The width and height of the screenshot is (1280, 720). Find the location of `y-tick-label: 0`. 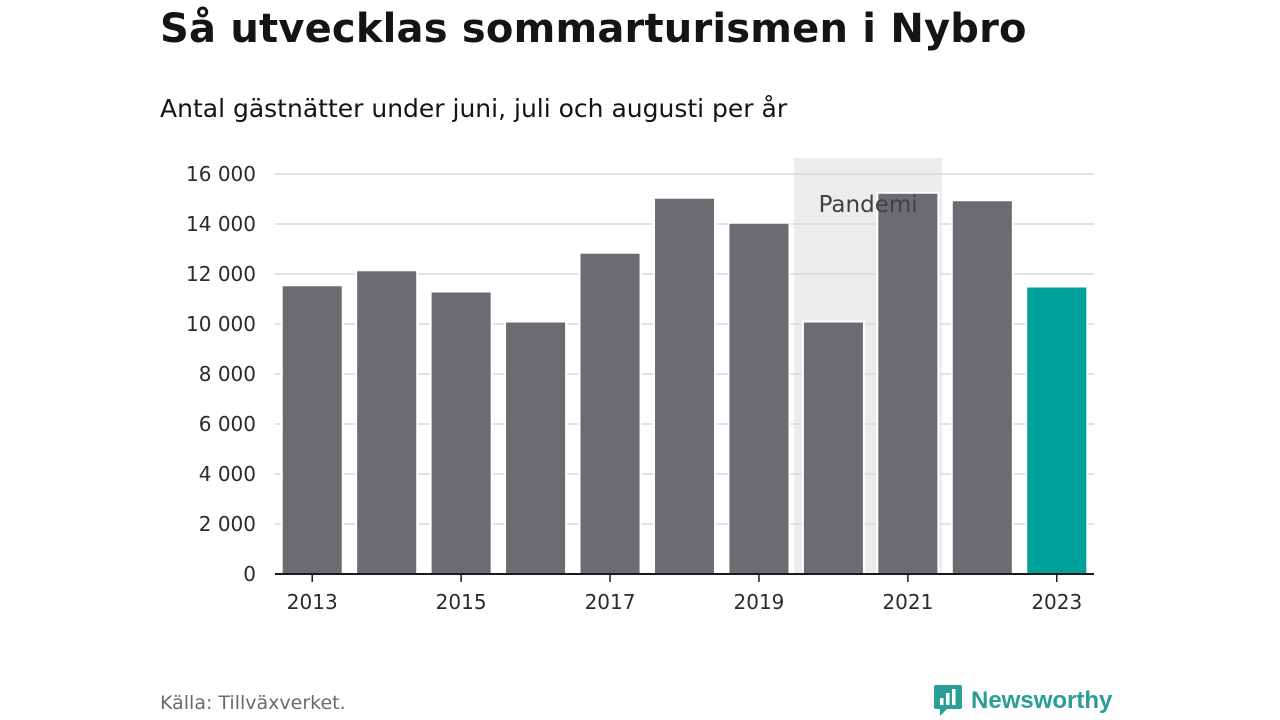

y-tick-label: 0 is located at coordinates (249, 574).